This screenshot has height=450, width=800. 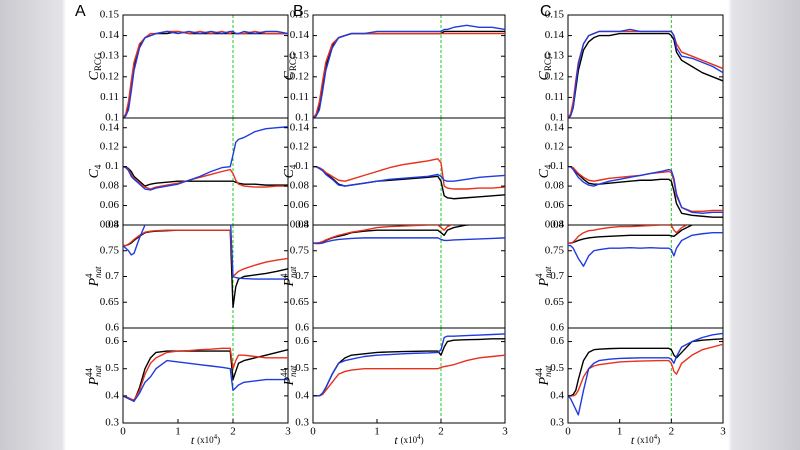 I want to click on y-axis-label: C4, so click(x=545, y=171).